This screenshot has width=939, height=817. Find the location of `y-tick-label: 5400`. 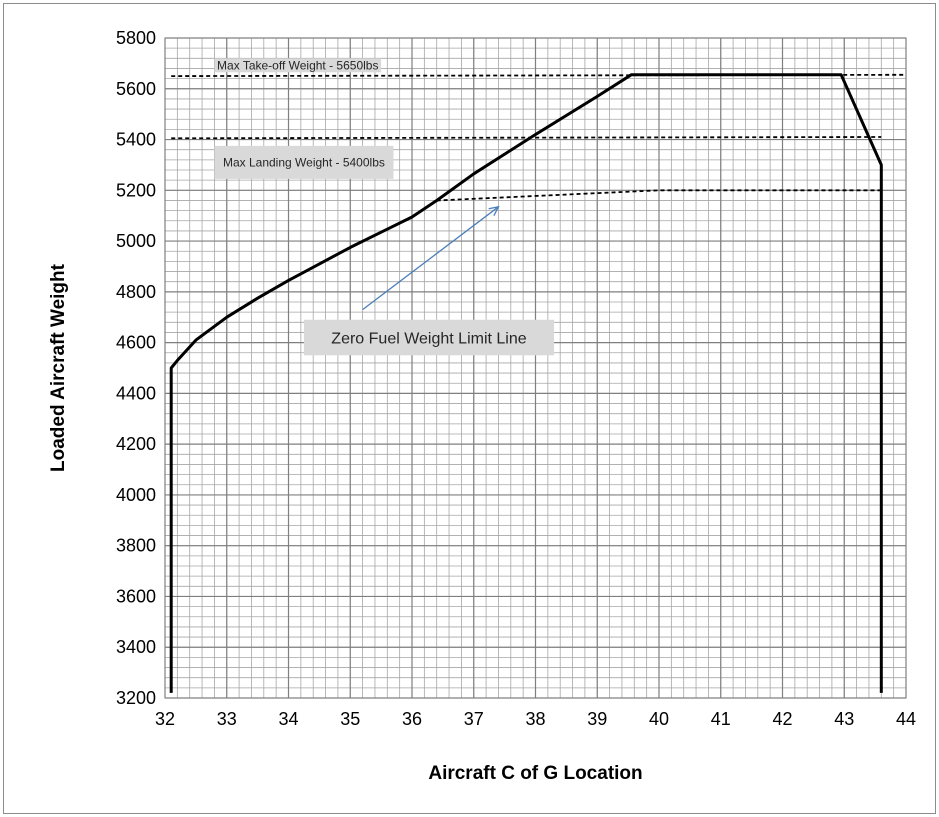

y-tick-label: 5400 is located at coordinates (136, 140).